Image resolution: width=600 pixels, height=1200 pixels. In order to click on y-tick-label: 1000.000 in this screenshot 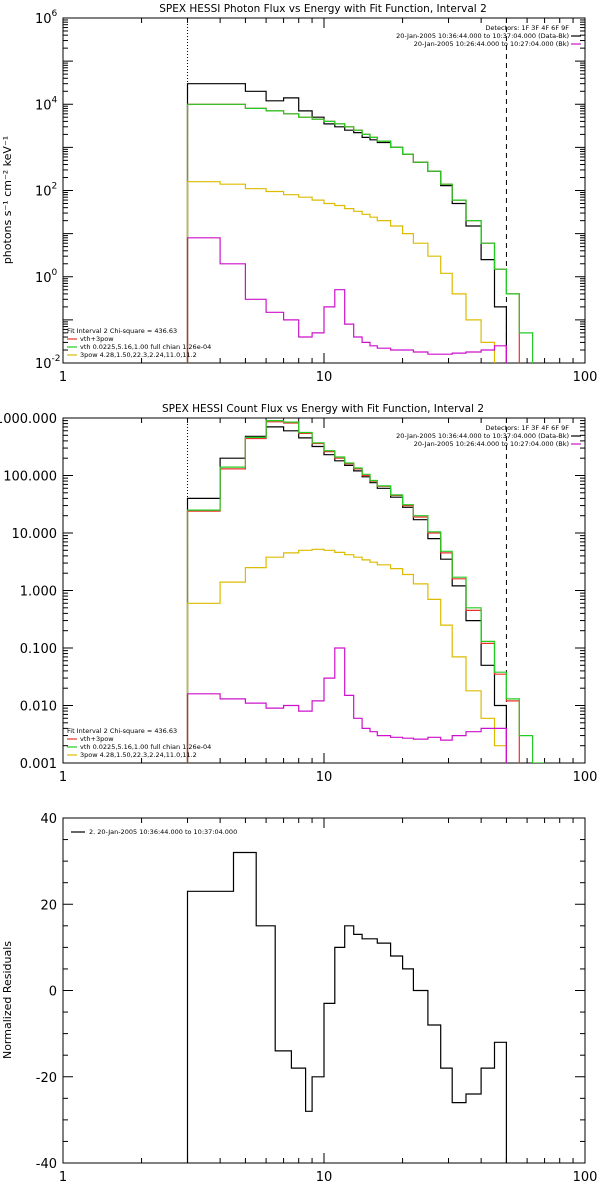, I will do `click(28, 419)`.